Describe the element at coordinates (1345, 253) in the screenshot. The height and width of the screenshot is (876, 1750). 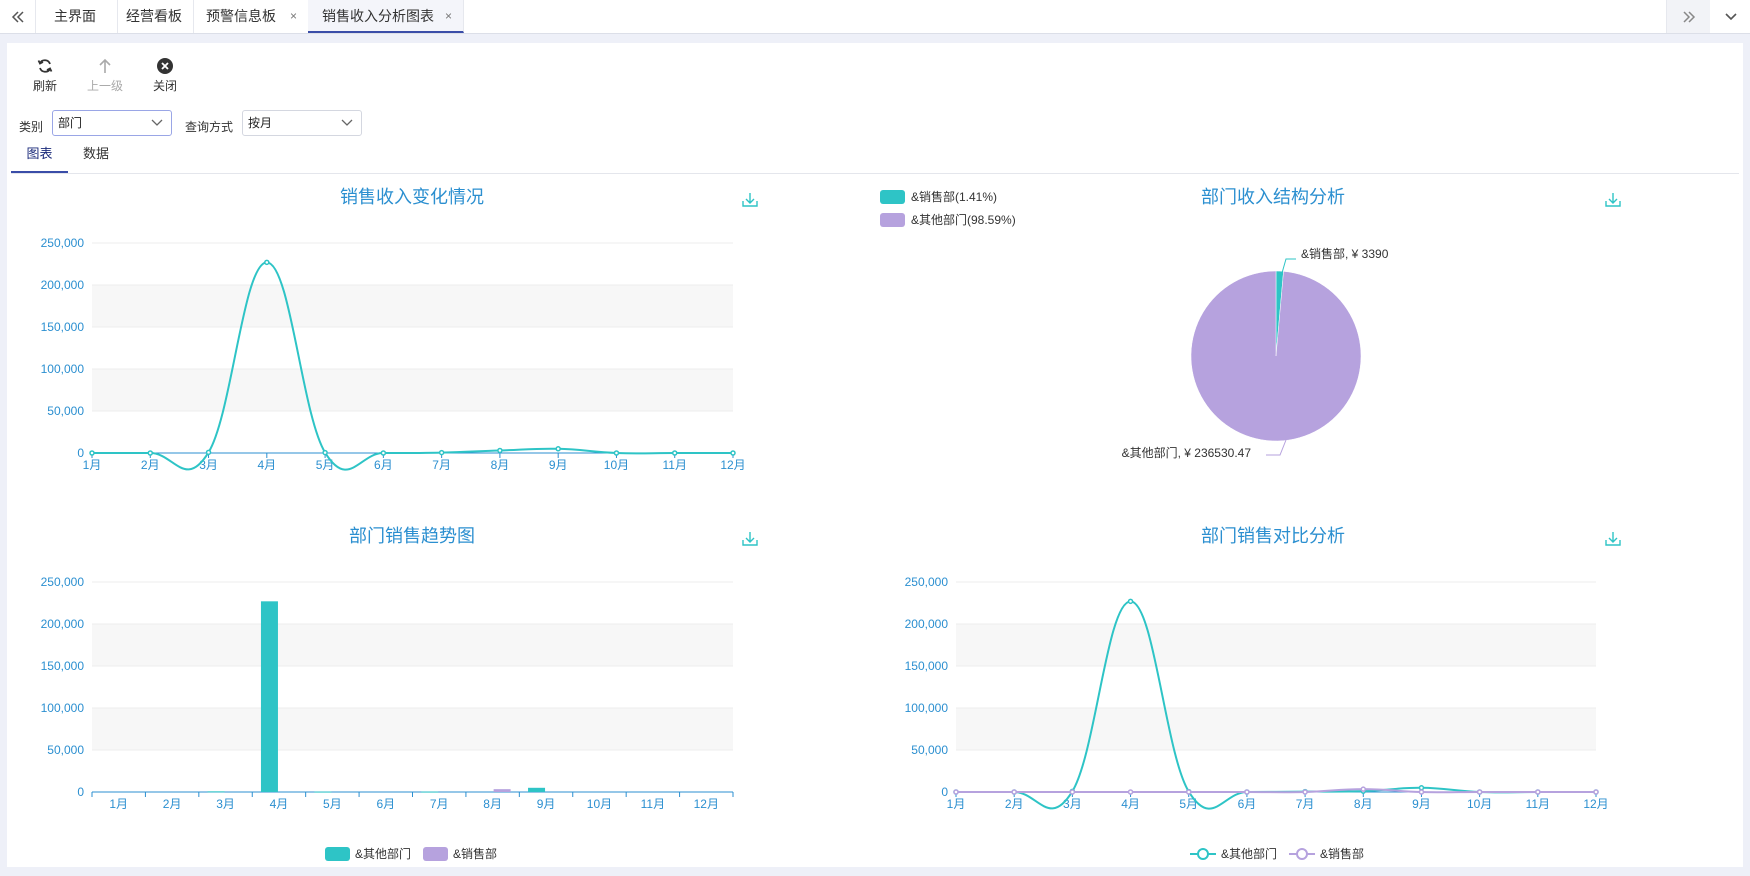
I see `slice-label: &销售部, ¥ 3390` at that location.